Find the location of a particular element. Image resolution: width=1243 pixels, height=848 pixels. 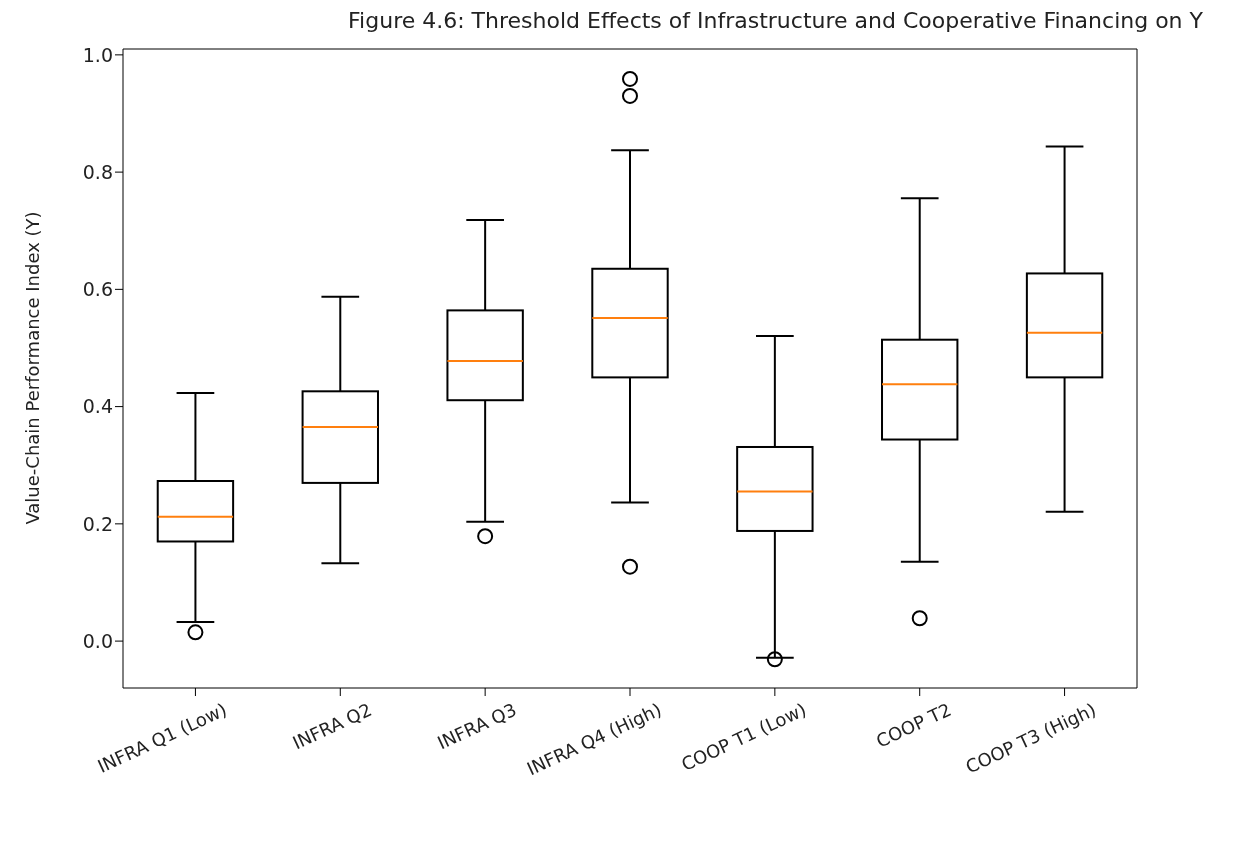

y-tick-label: 0.2 is located at coordinates (97, 523).